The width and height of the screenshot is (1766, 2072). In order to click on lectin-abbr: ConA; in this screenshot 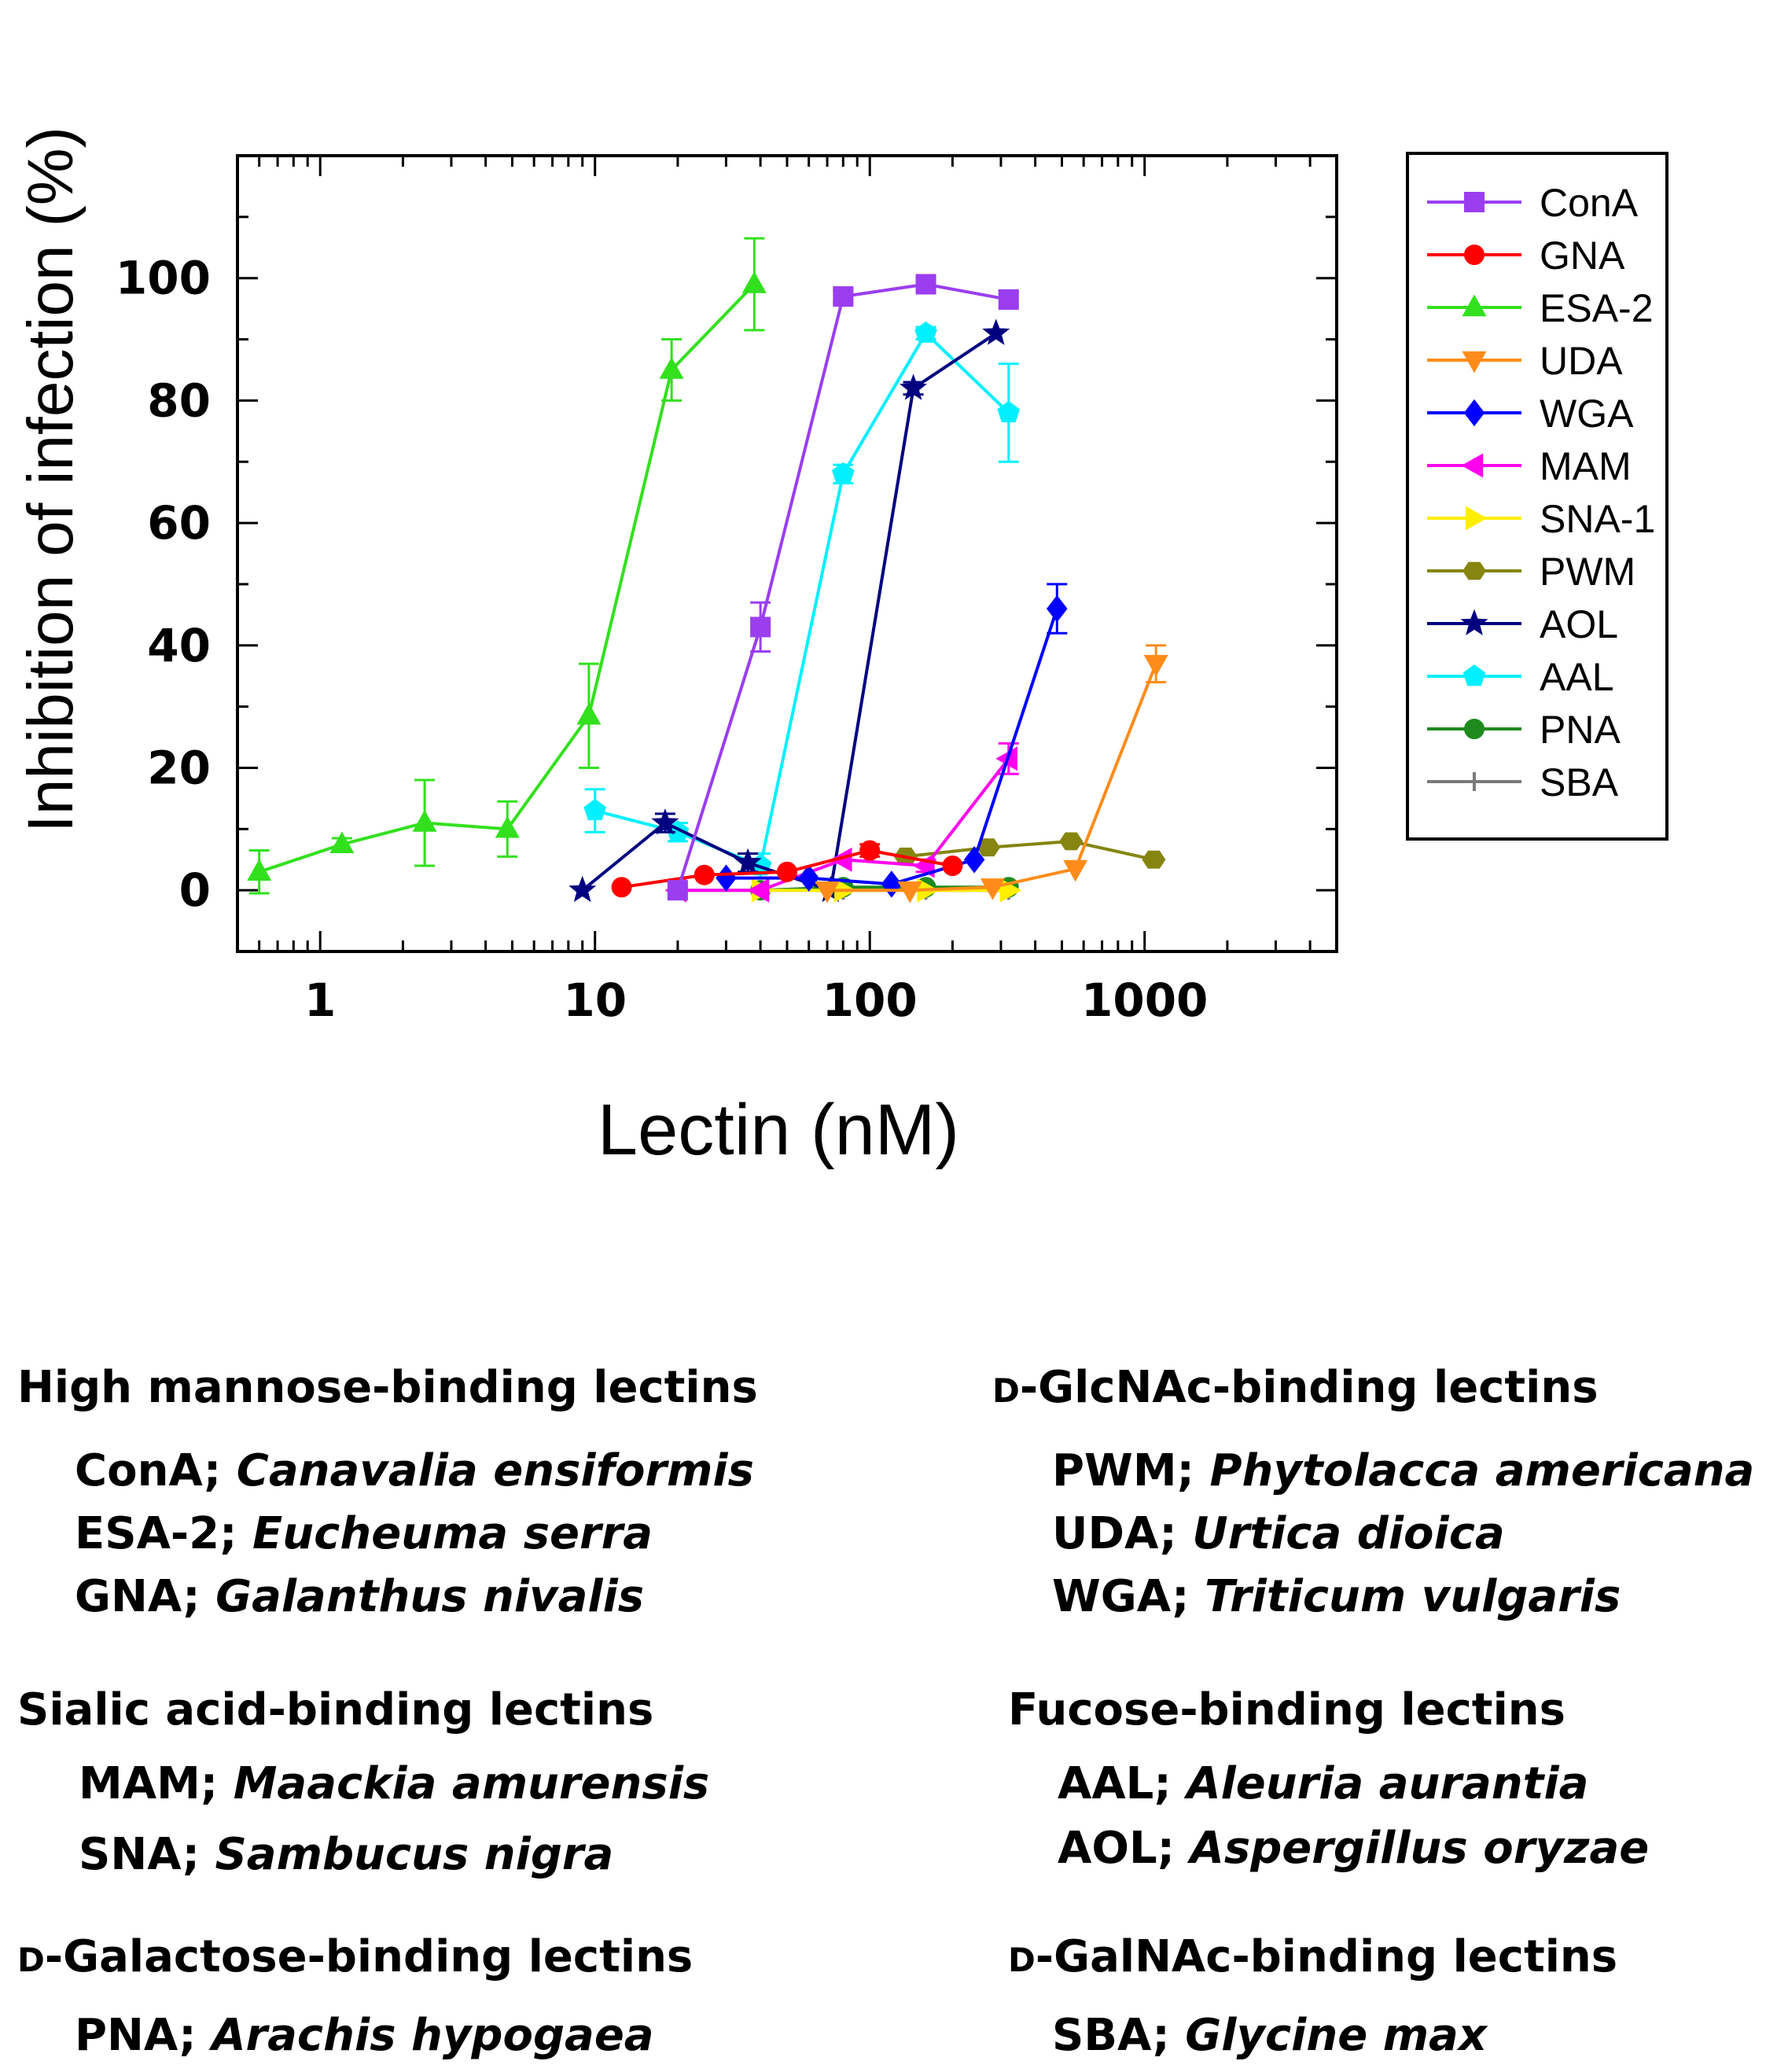, I will do `click(156, 1470)`.